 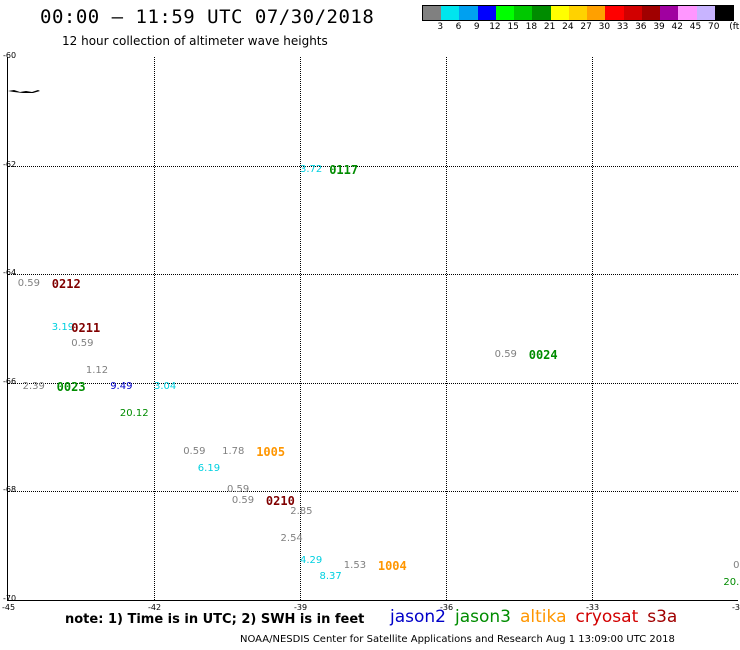 What do you see at coordinates (301, 512) in the screenshot?
I see `wave-height-value: 2.85` at bounding box center [301, 512].